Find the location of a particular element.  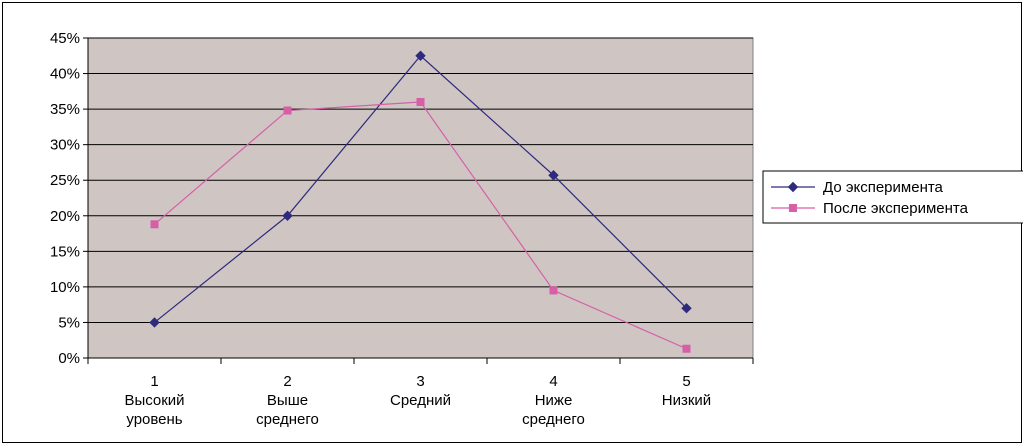

x-tick-label-line: 4 is located at coordinates (553, 381).